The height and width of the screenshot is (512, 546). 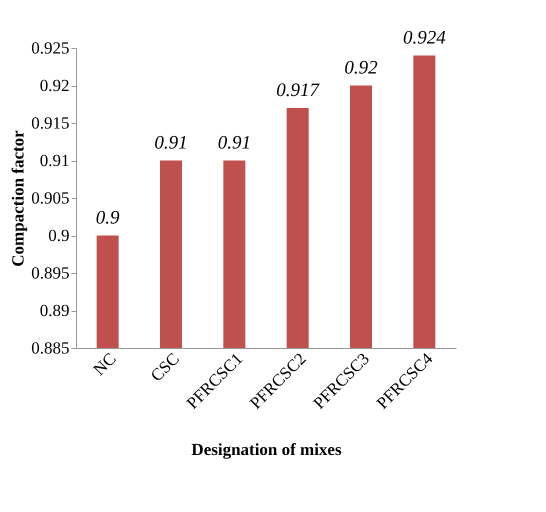 I want to click on data-label: 0.92, so click(x=361, y=68).